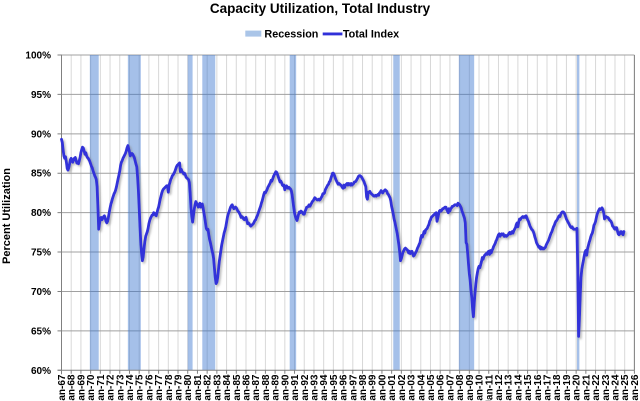 The height and width of the screenshot is (401, 640). Describe the element at coordinates (489, 387) in the screenshot. I see `svg-text: Jan-11` at that location.